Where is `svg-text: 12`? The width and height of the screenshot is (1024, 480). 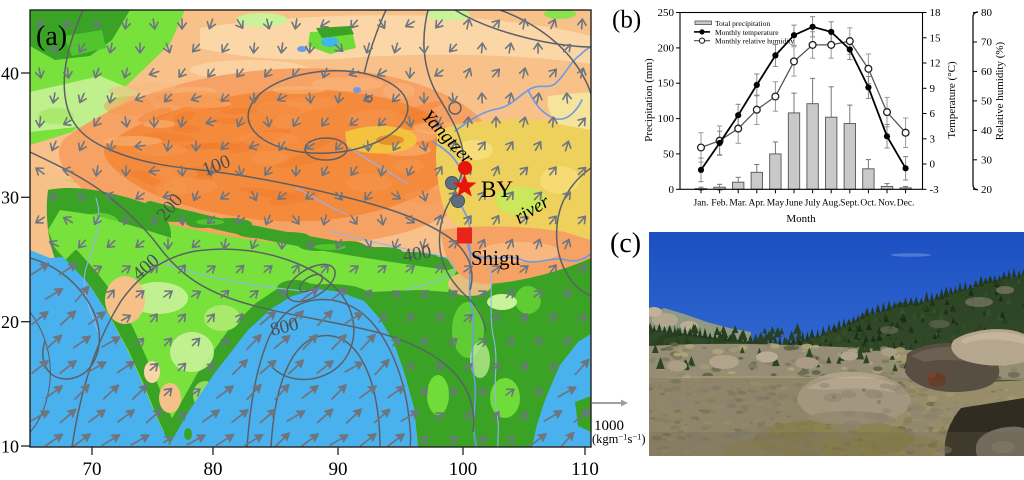
svg-text: 12 is located at coordinates (935, 64).